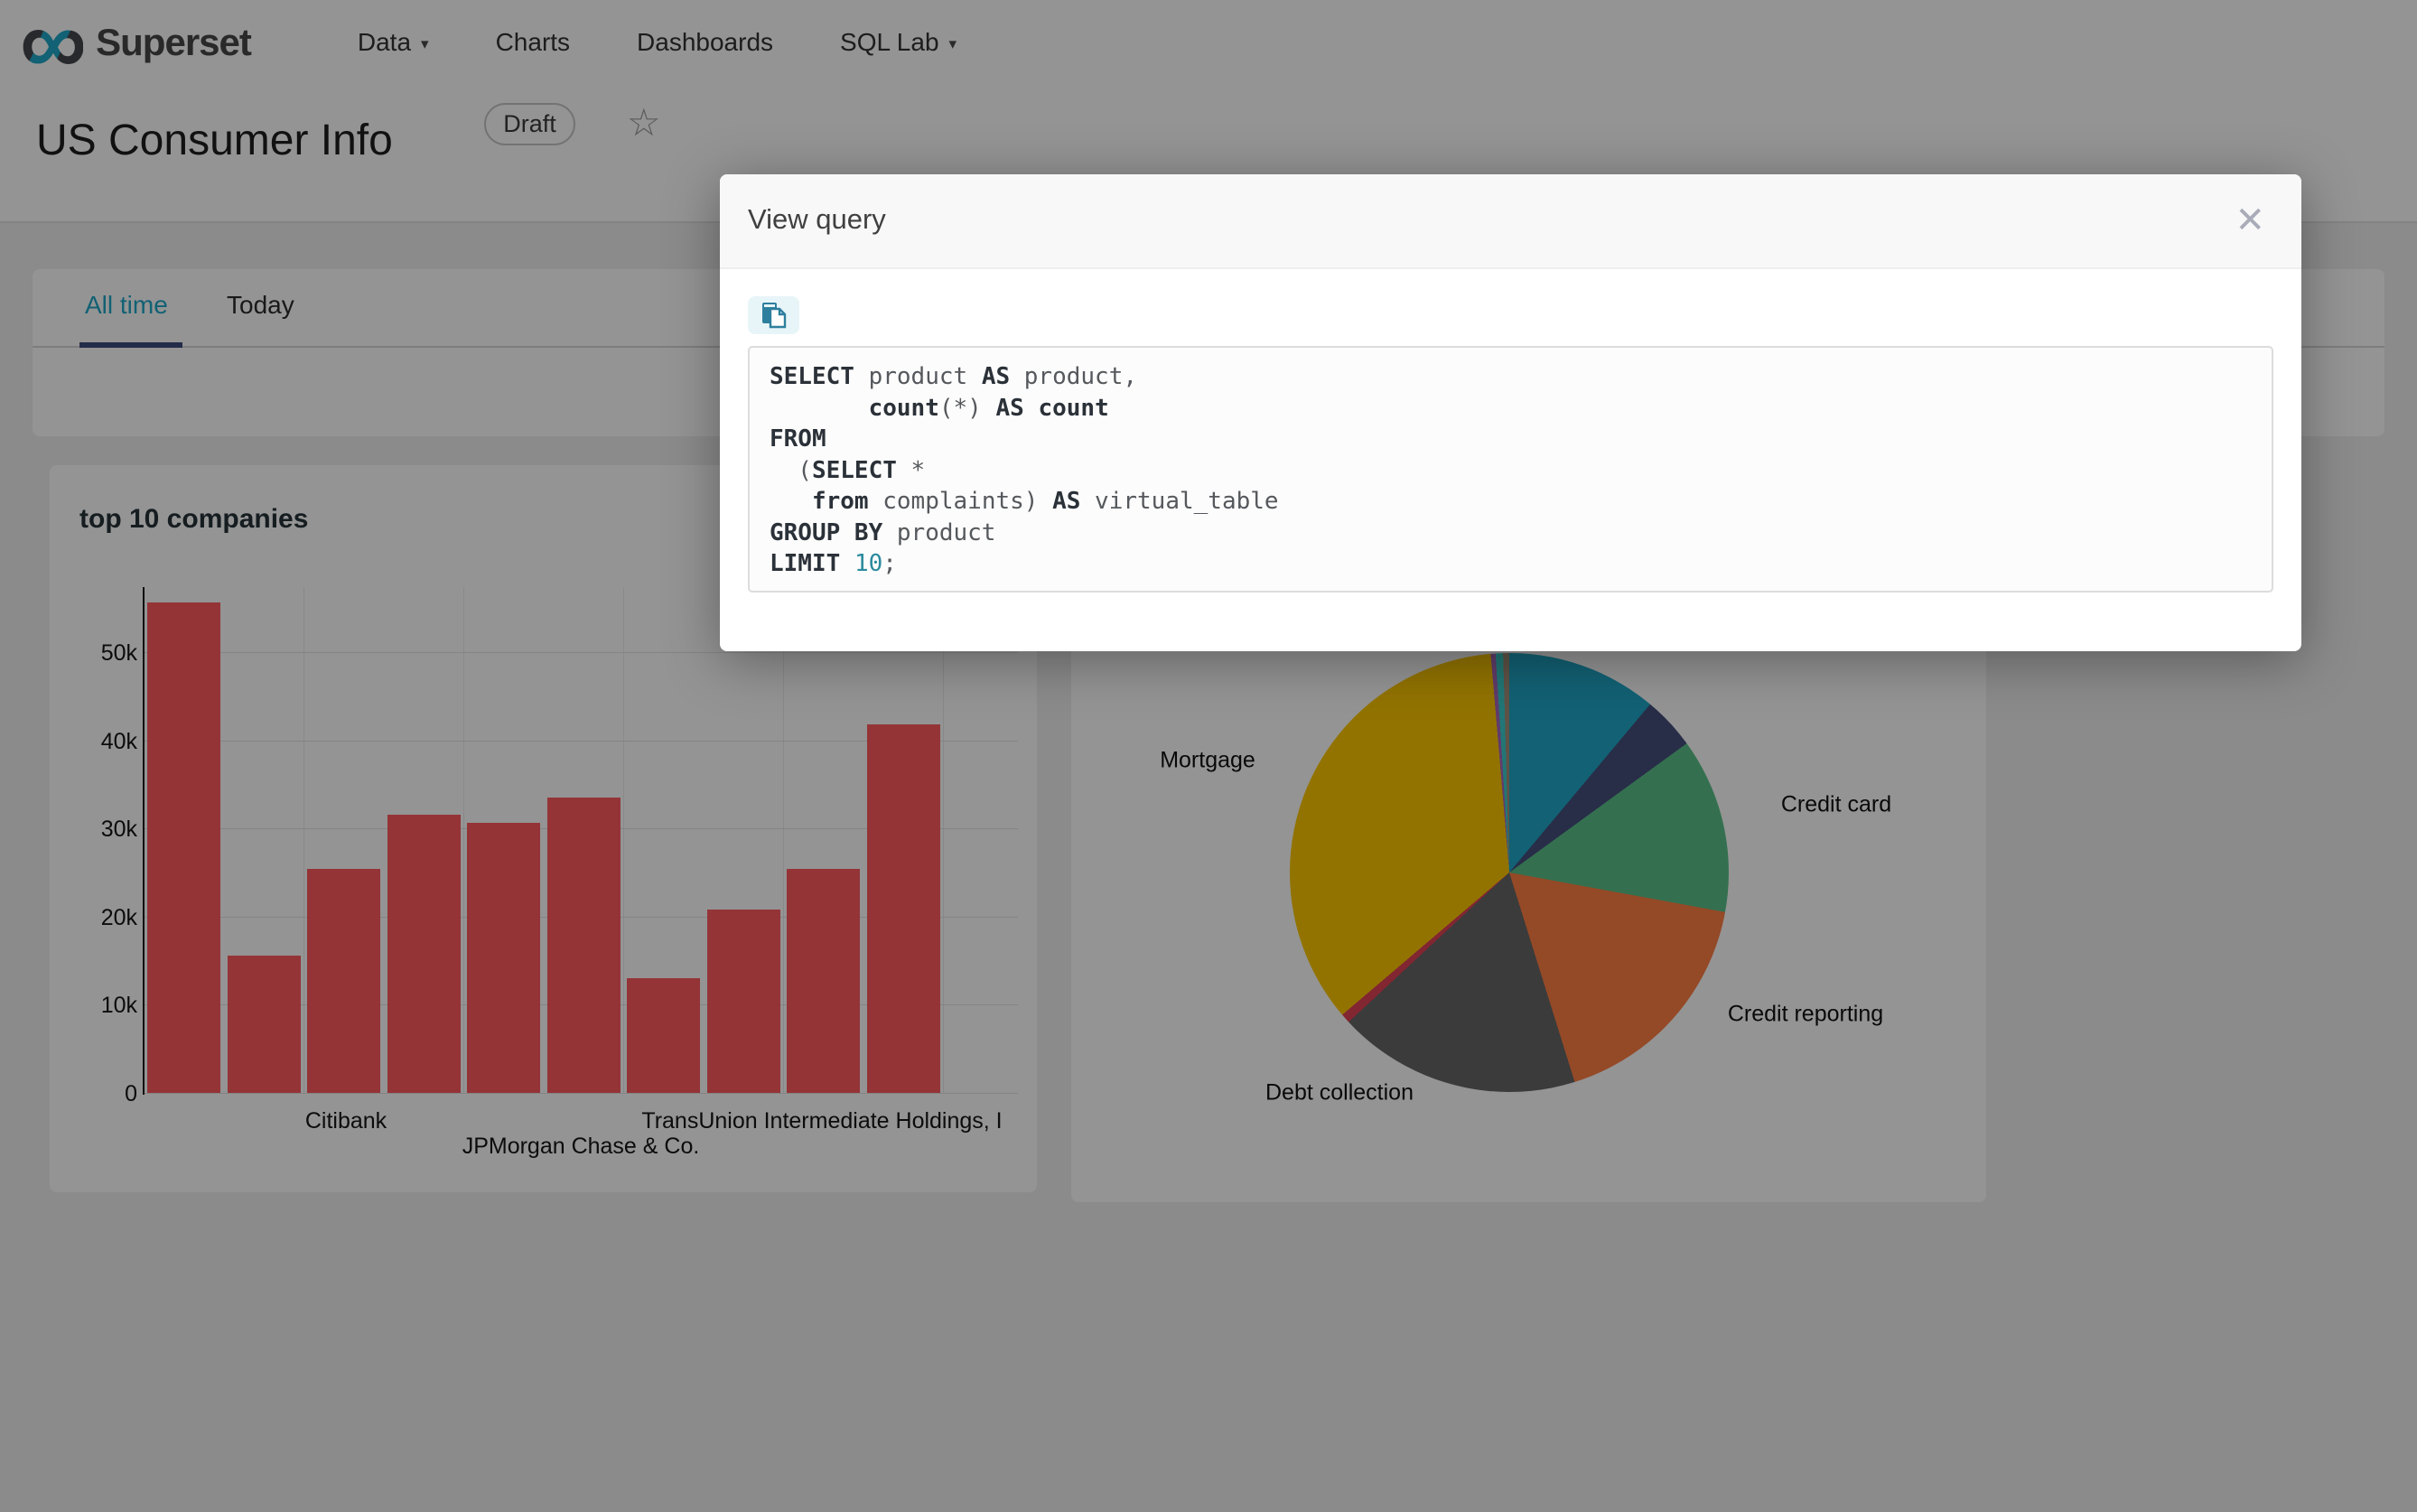  I want to click on close-icon: ✕, so click(2250, 220).